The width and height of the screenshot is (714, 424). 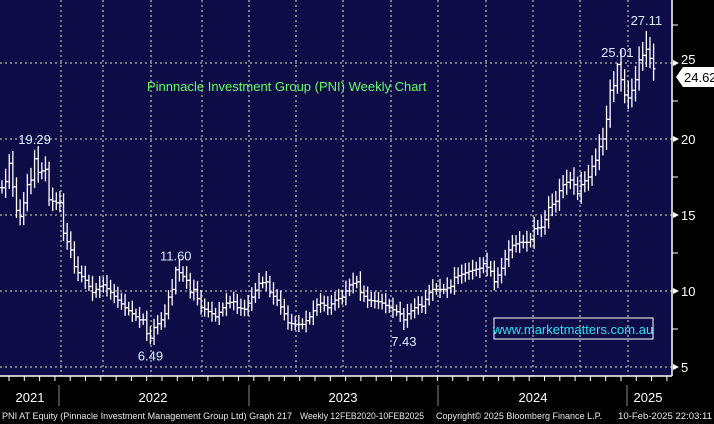 What do you see at coordinates (684, 367) in the screenshot?
I see `y-tick-label: 5` at bounding box center [684, 367].